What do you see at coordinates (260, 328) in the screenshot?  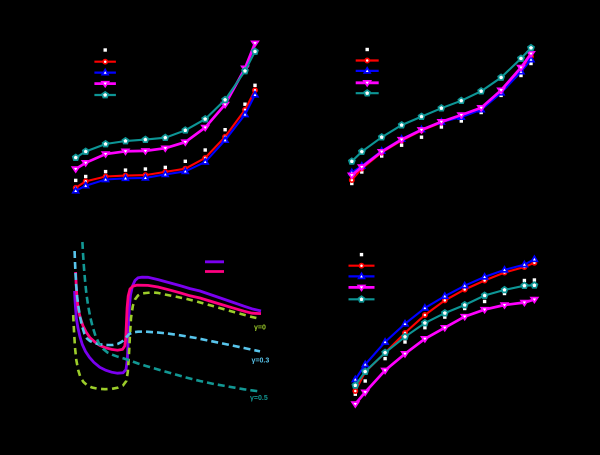 I see `svg-text: γ=0` at bounding box center [260, 328].